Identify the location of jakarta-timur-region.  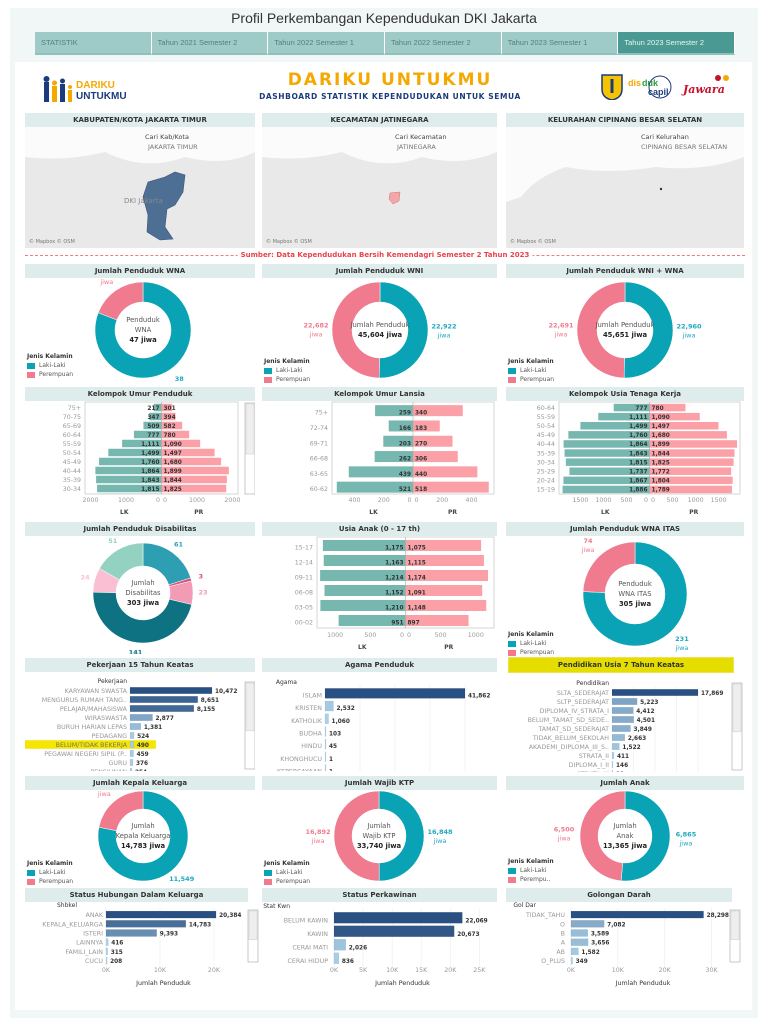
(164, 206).